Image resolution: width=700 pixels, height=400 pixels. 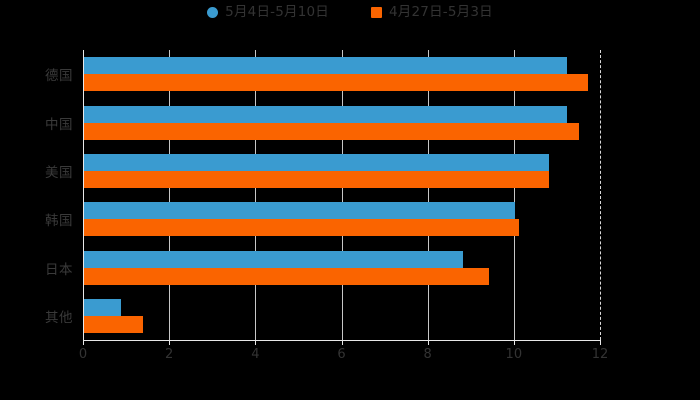 What do you see at coordinates (83, 195) in the screenshot?
I see `y-axis-line` at bounding box center [83, 195].